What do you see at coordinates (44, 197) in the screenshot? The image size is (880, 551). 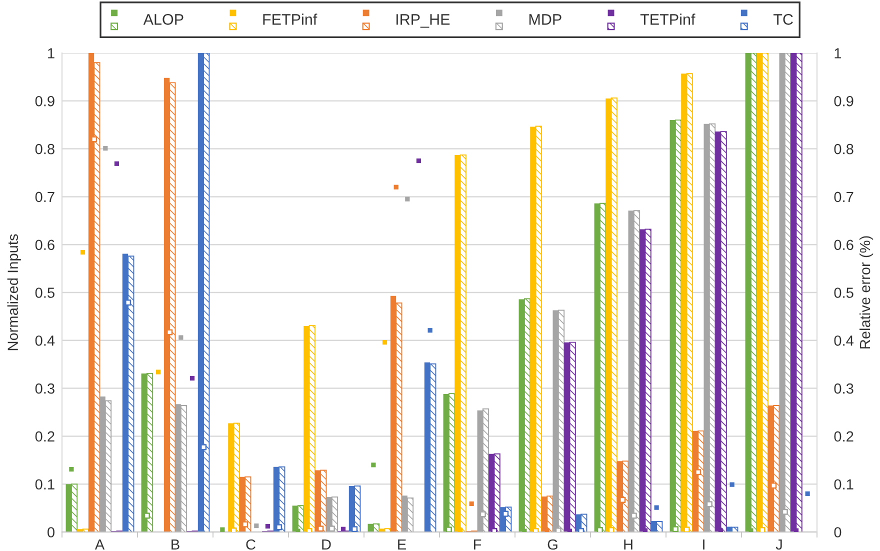 I see `y-tick-label: 0.7` at bounding box center [44, 197].